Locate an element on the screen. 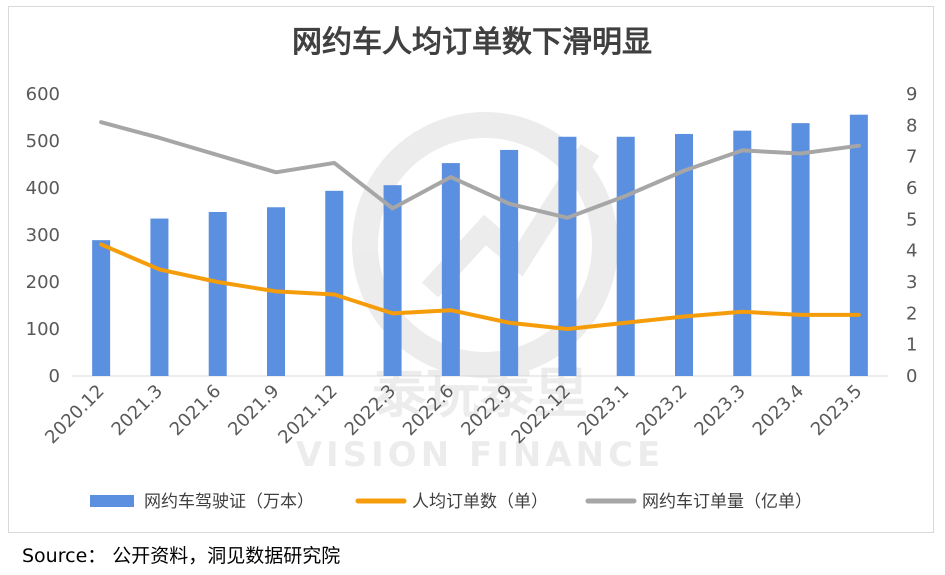 The height and width of the screenshot is (575, 945). x-tick-label: 2023.5 is located at coordinates (836, 410).